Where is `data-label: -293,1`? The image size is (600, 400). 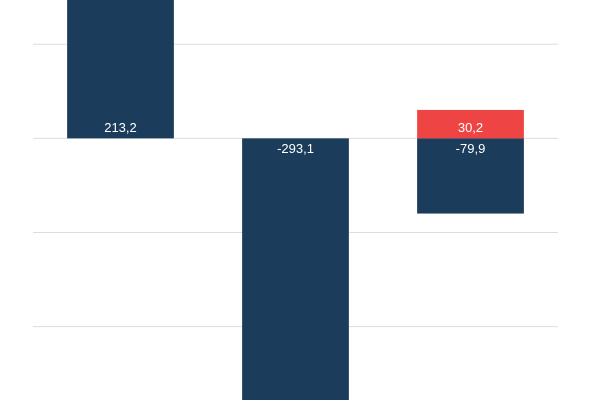 data-label: -293,1 is located at coordinates (295, 148).